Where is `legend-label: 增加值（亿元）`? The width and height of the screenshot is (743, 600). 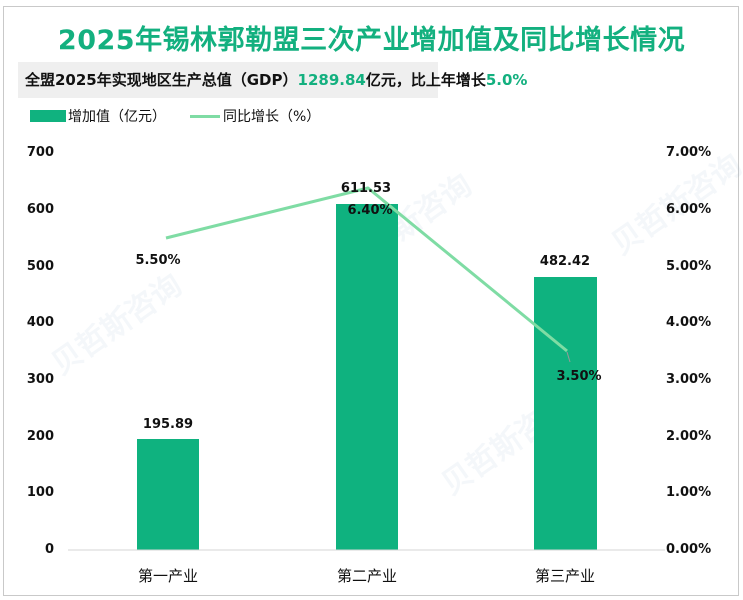 legend-label: 增加值（亿元） is located at coordinates (117, 117).